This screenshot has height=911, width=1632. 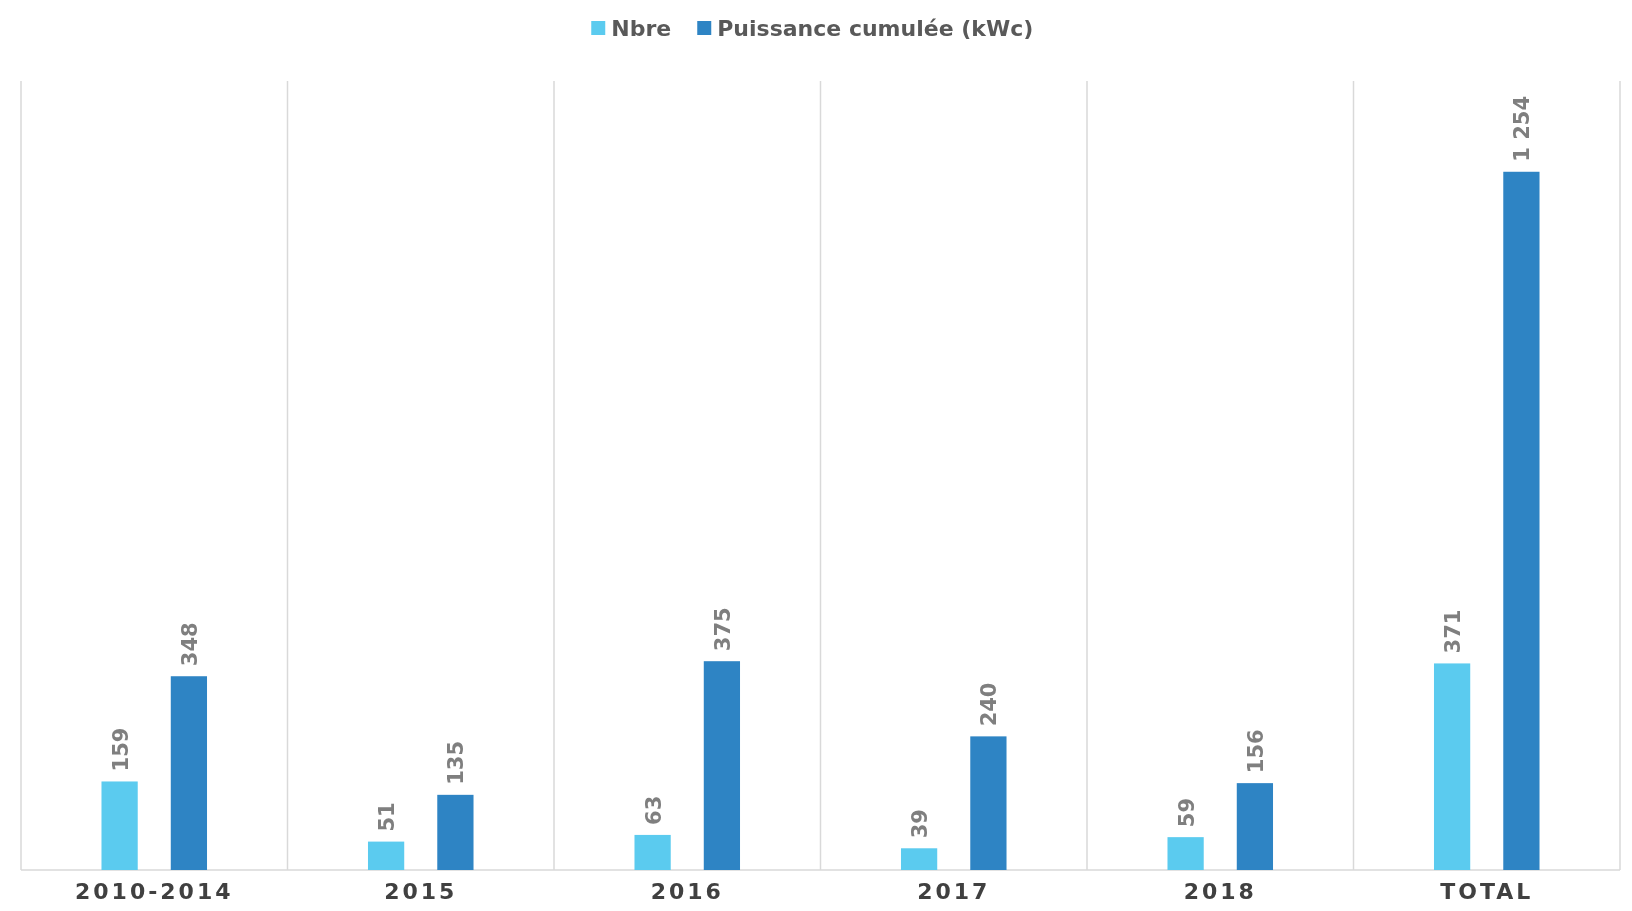 What do you see at coordinates (989, 704) in the screenshot?
I see `data-label: 240` at bounding box center [989, 704].